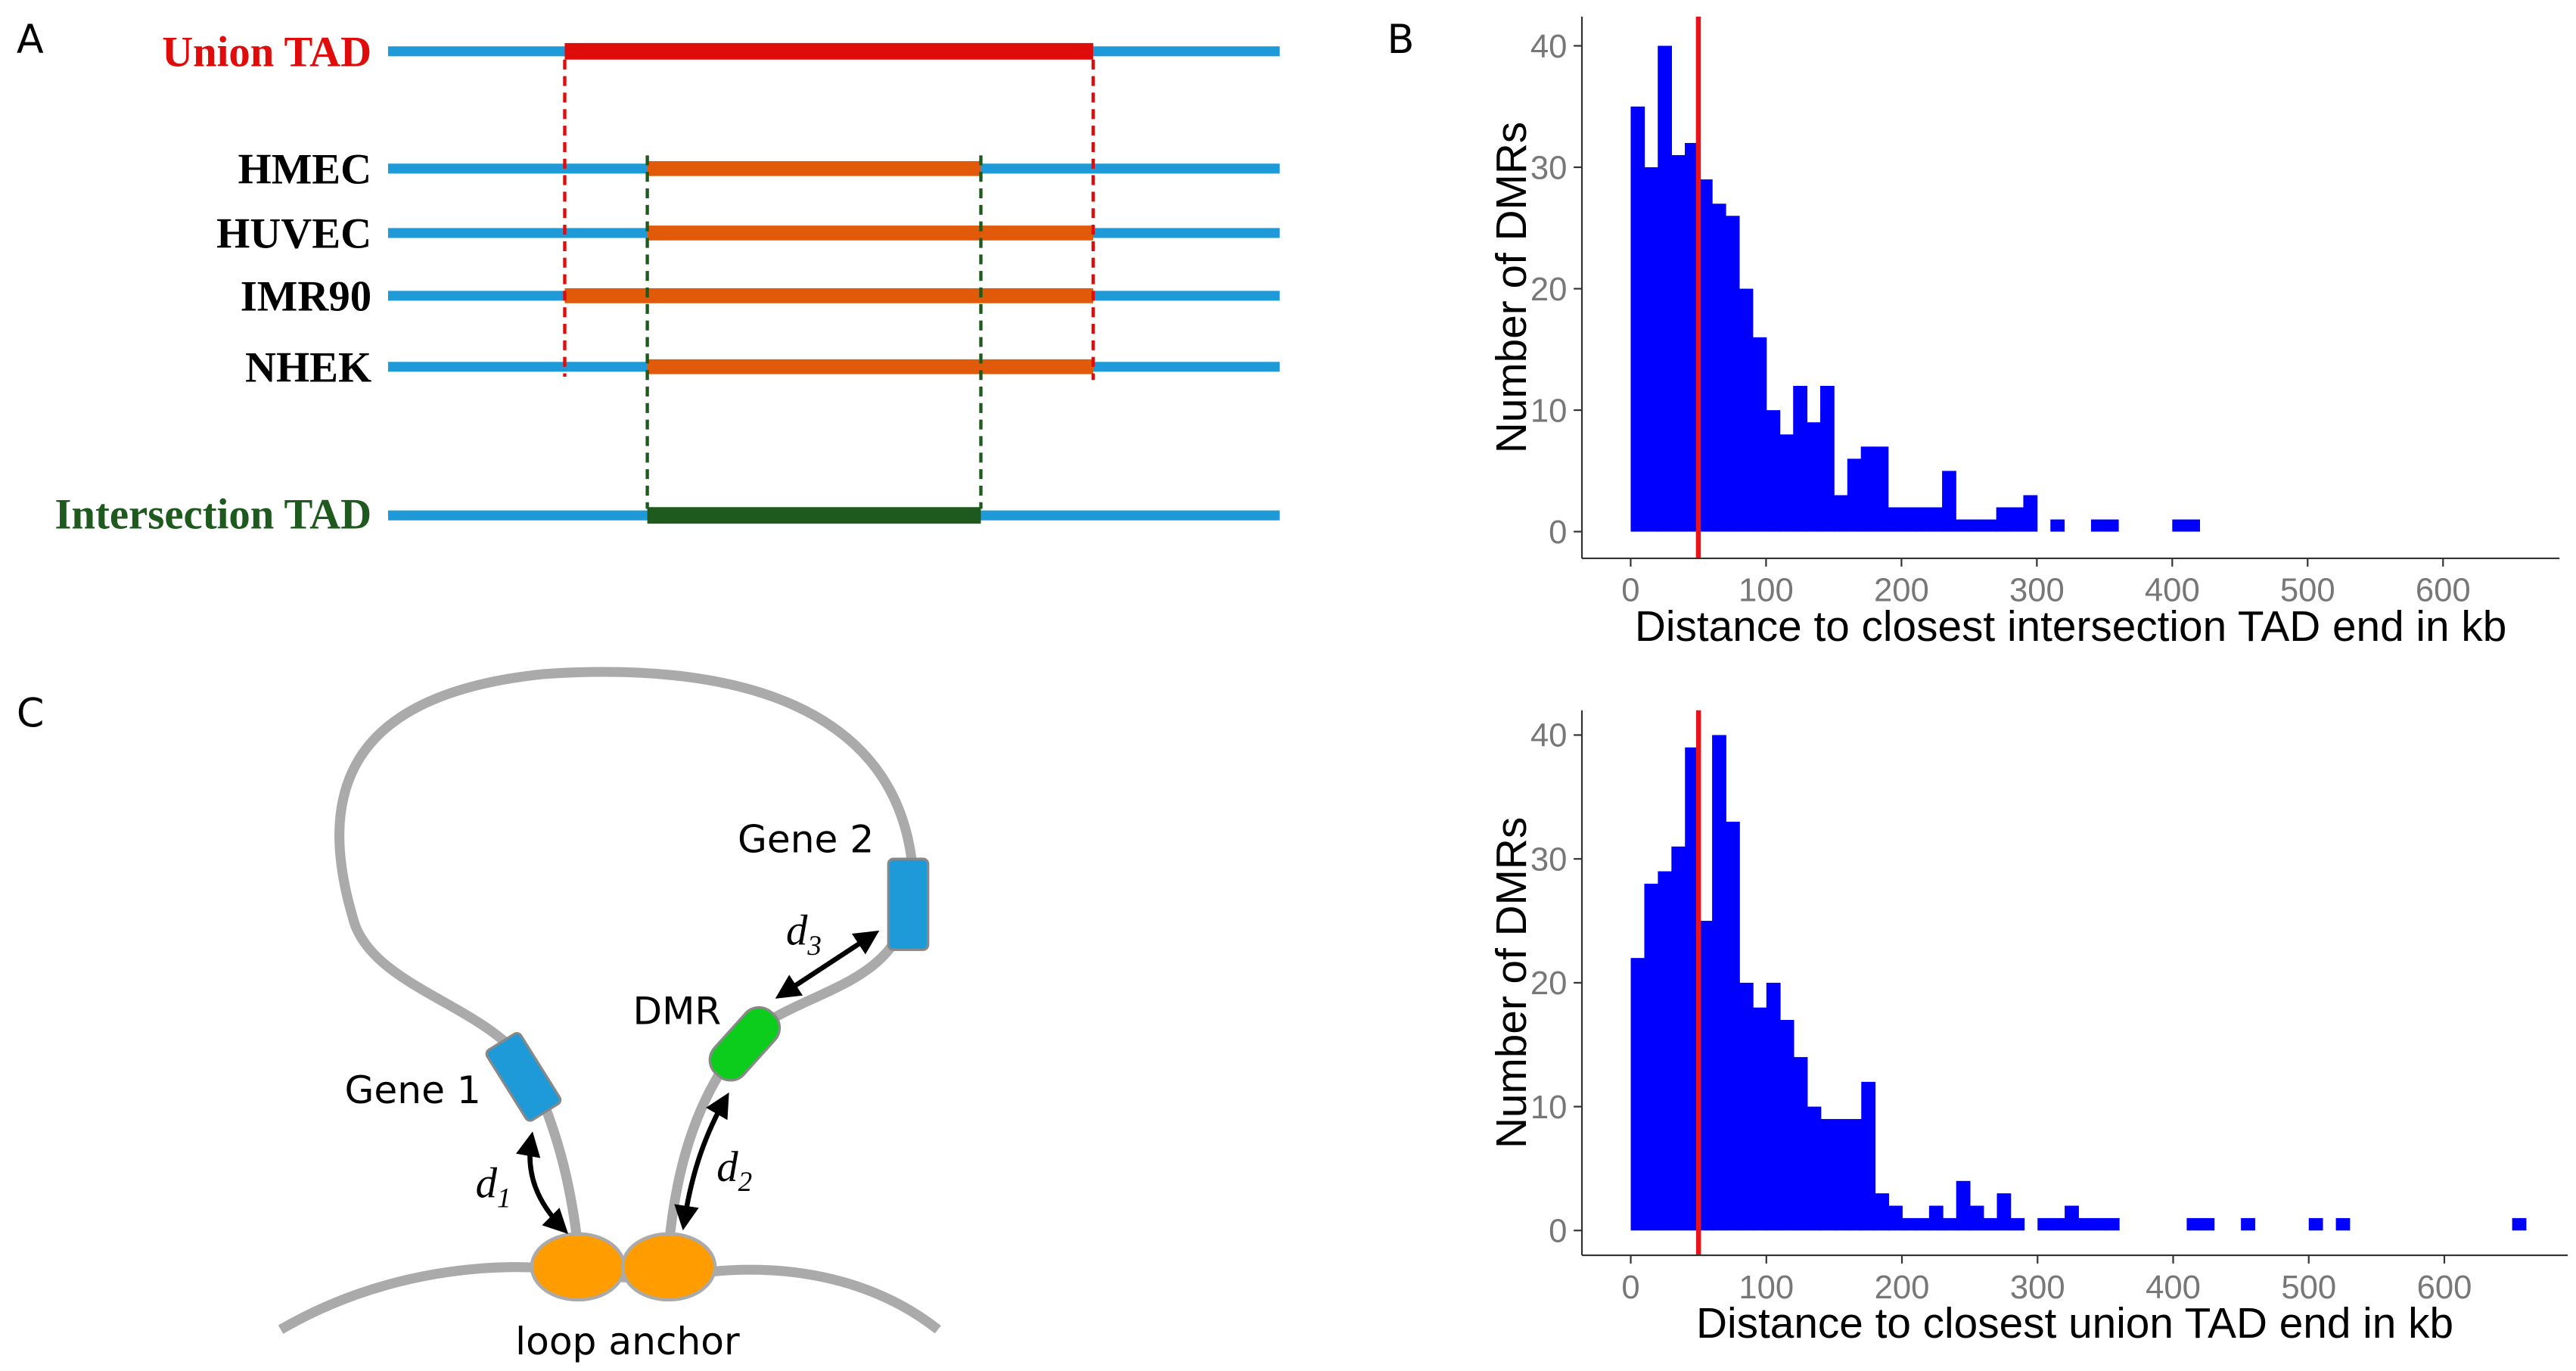  I want to click on chromosome-lines, so click(833, 283).